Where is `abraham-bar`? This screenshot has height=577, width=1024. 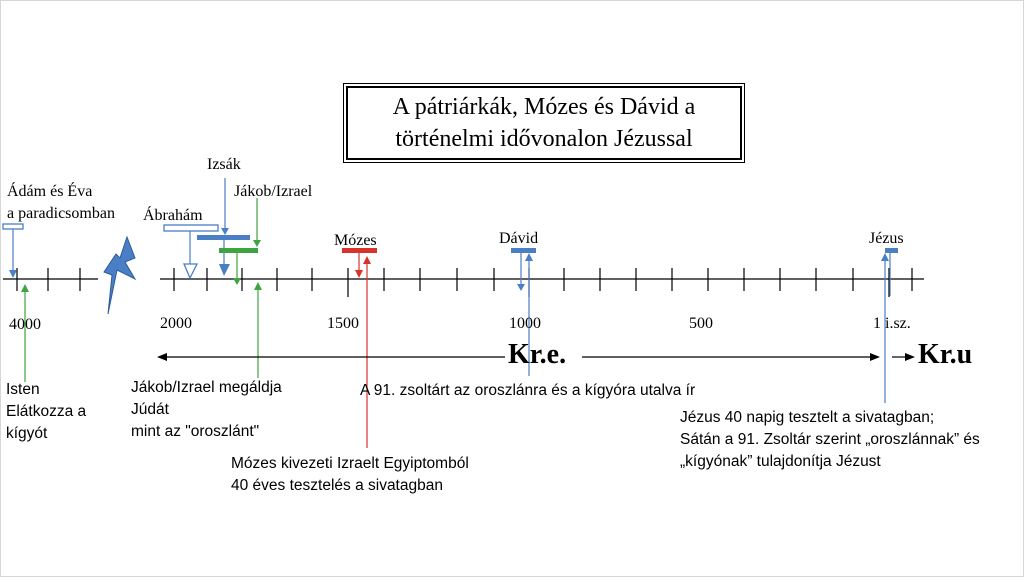 abraham-bar is located at coordinates (191, 228).